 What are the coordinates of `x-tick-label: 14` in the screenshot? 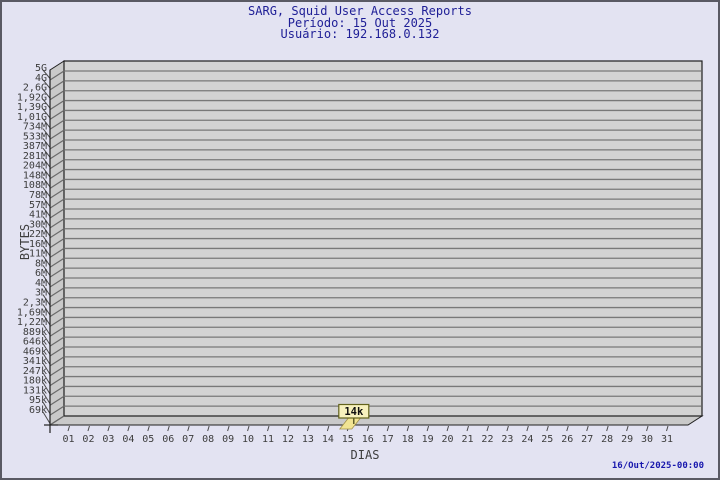 It's located at (328, 439).